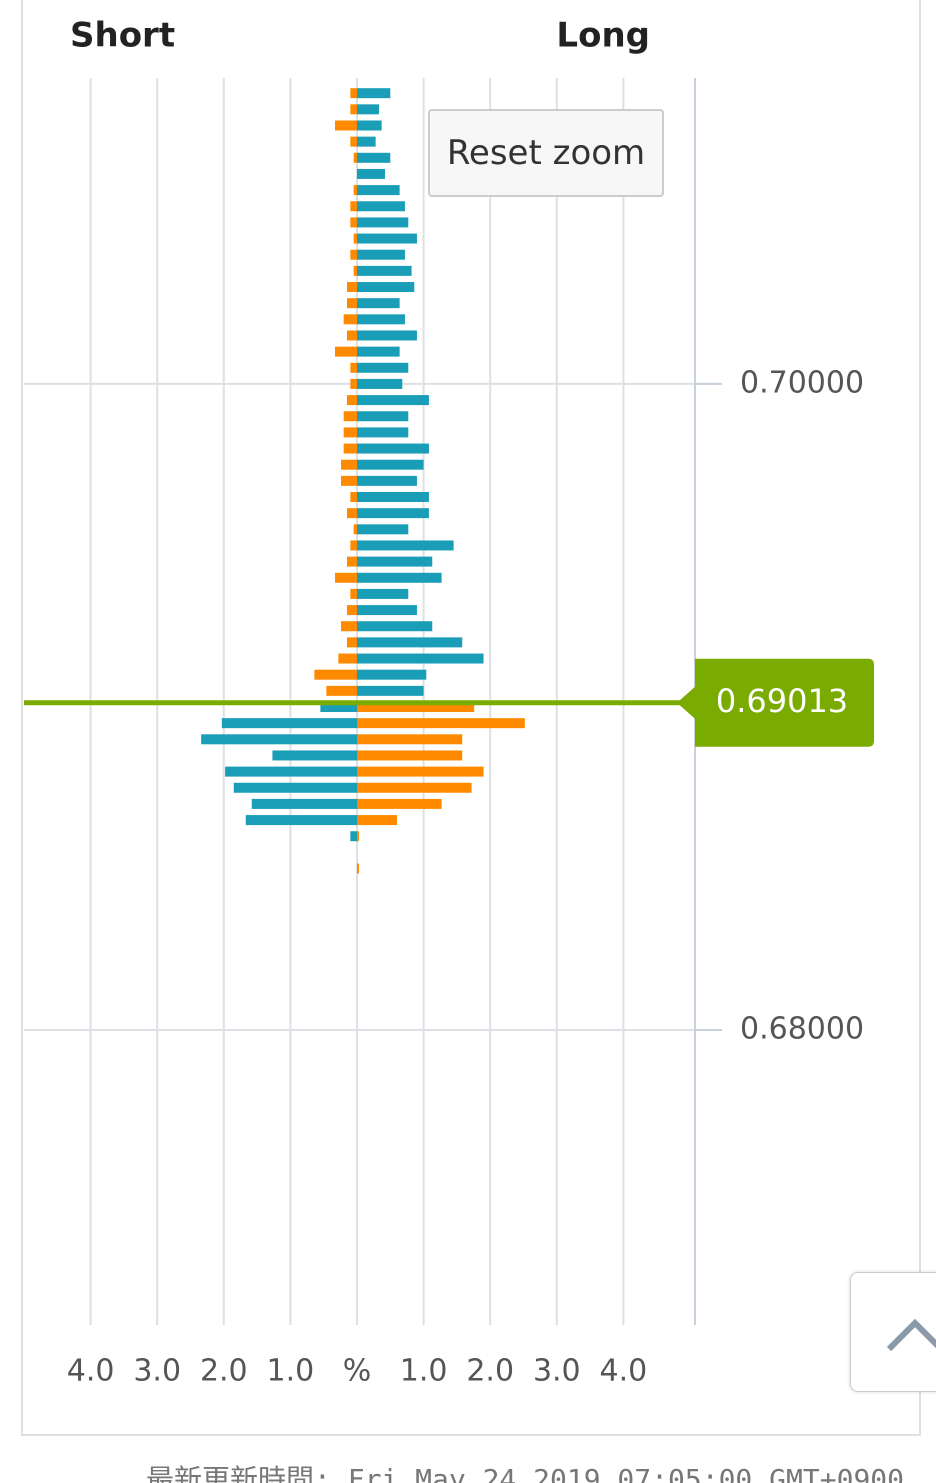 The image size is (936, 1483). I want to click on scroll-top-button, so click(893, 1332).